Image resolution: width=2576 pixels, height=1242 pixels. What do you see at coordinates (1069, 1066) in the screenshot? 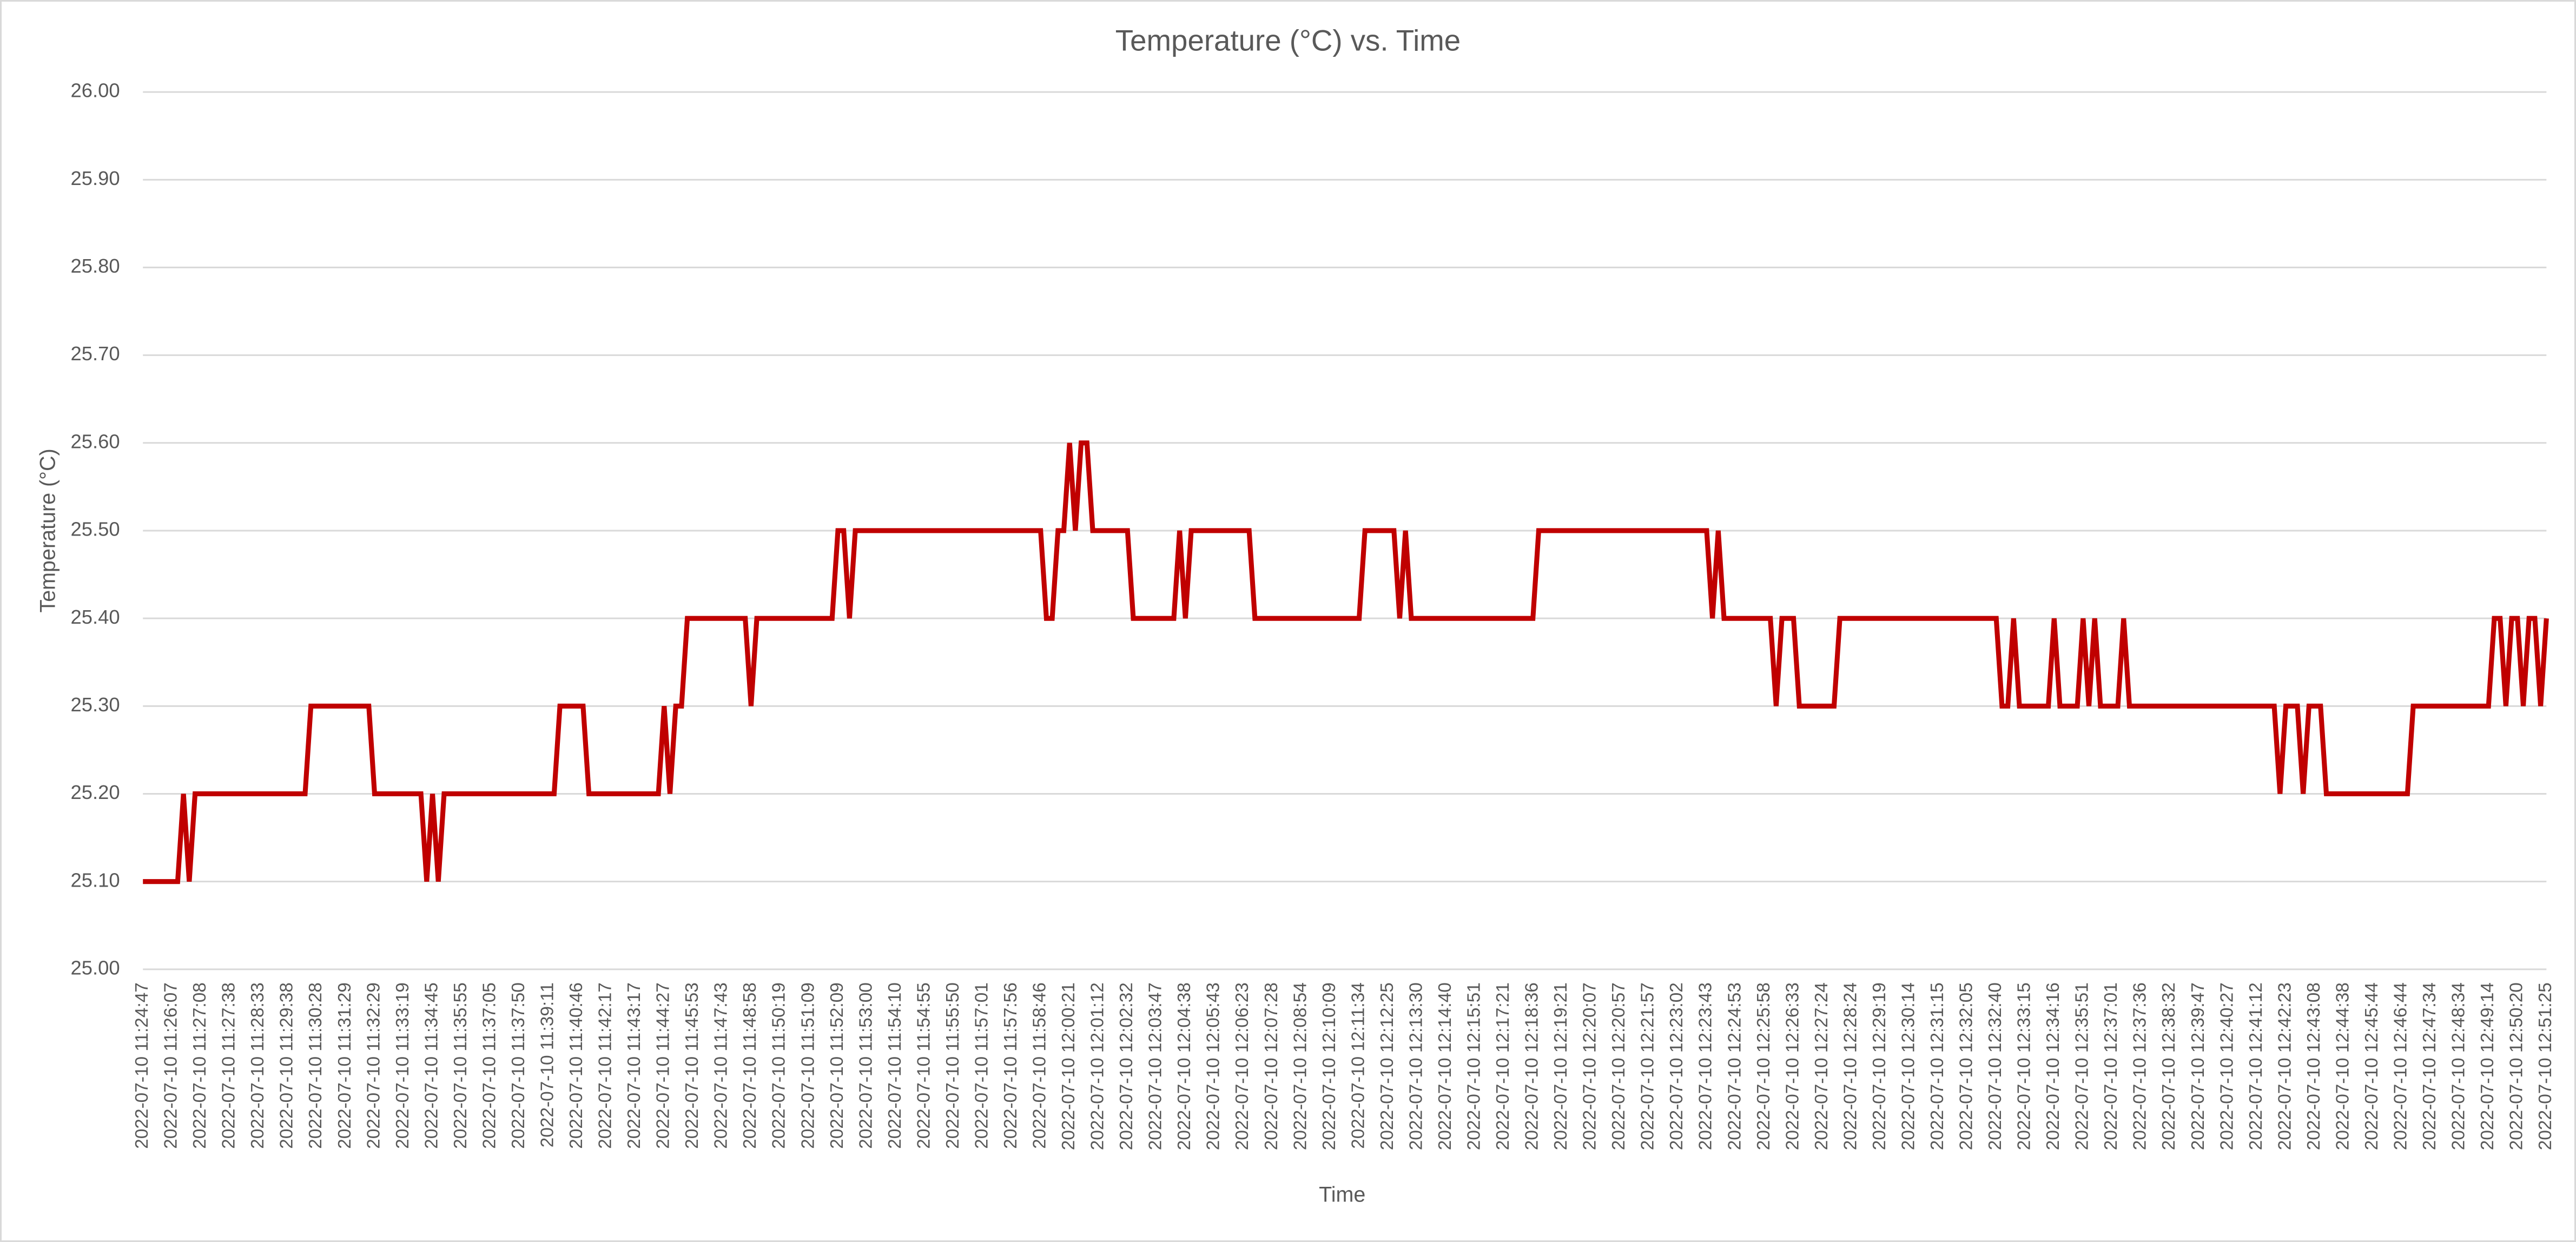
I see `x-tick-label: 2022-07-10 12:00:21` at bounding box center [1069, 1066].